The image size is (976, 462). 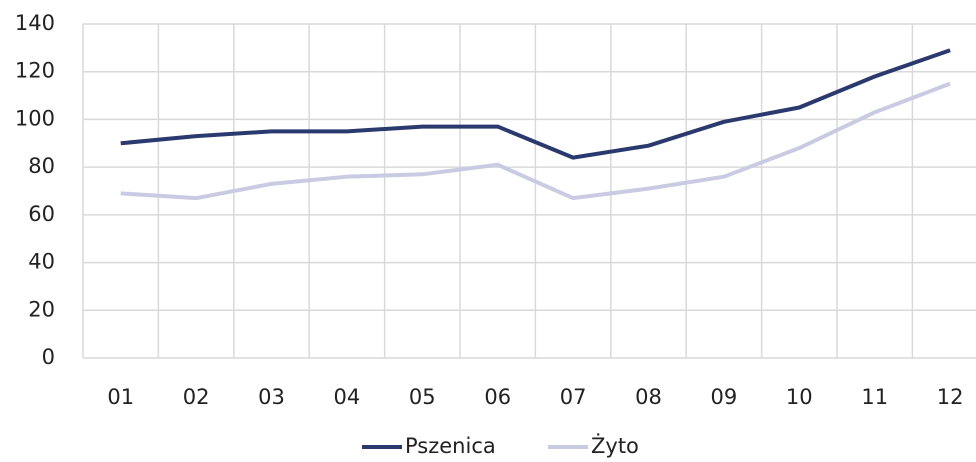 What do you see at coordinates (874, 397) in the screenshot?
I see `x-tick-label: 11` at bounding box center [874, 397].